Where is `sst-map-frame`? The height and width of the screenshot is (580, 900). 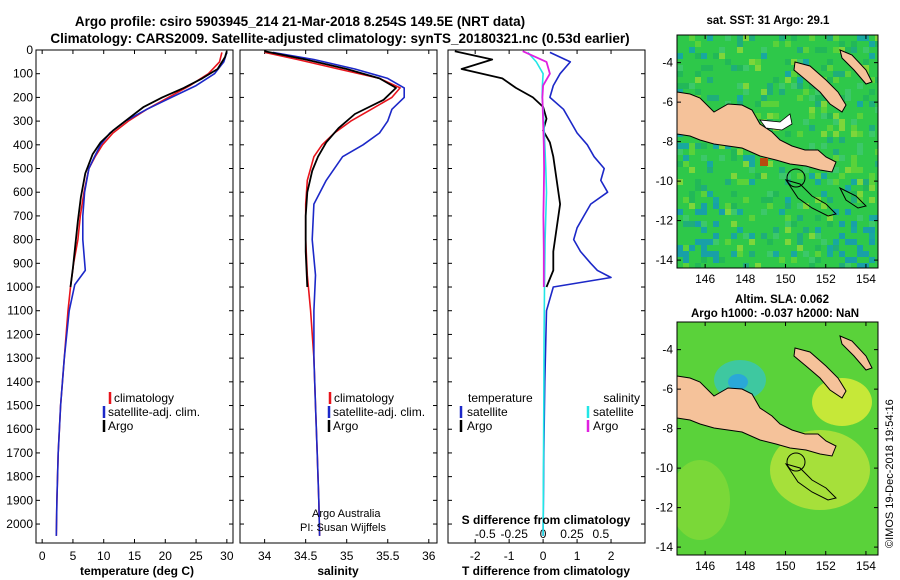 sst-map-frame is located at coordinates (777, 151).